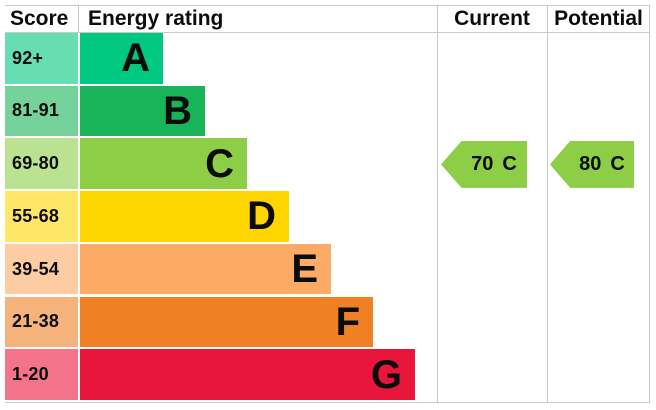 The width and height of the screenshot is (656, 410). What do you see at coordinates (327, 5) in the screenshot?
I see `table-top-border` at bounding box center [327, 5].